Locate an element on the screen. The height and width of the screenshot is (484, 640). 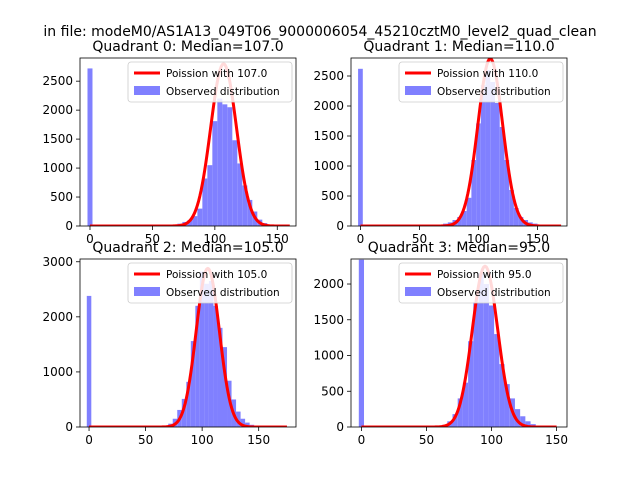
legend: Poission with 105.0 Observed distribution is located at coordinates (210, 283).